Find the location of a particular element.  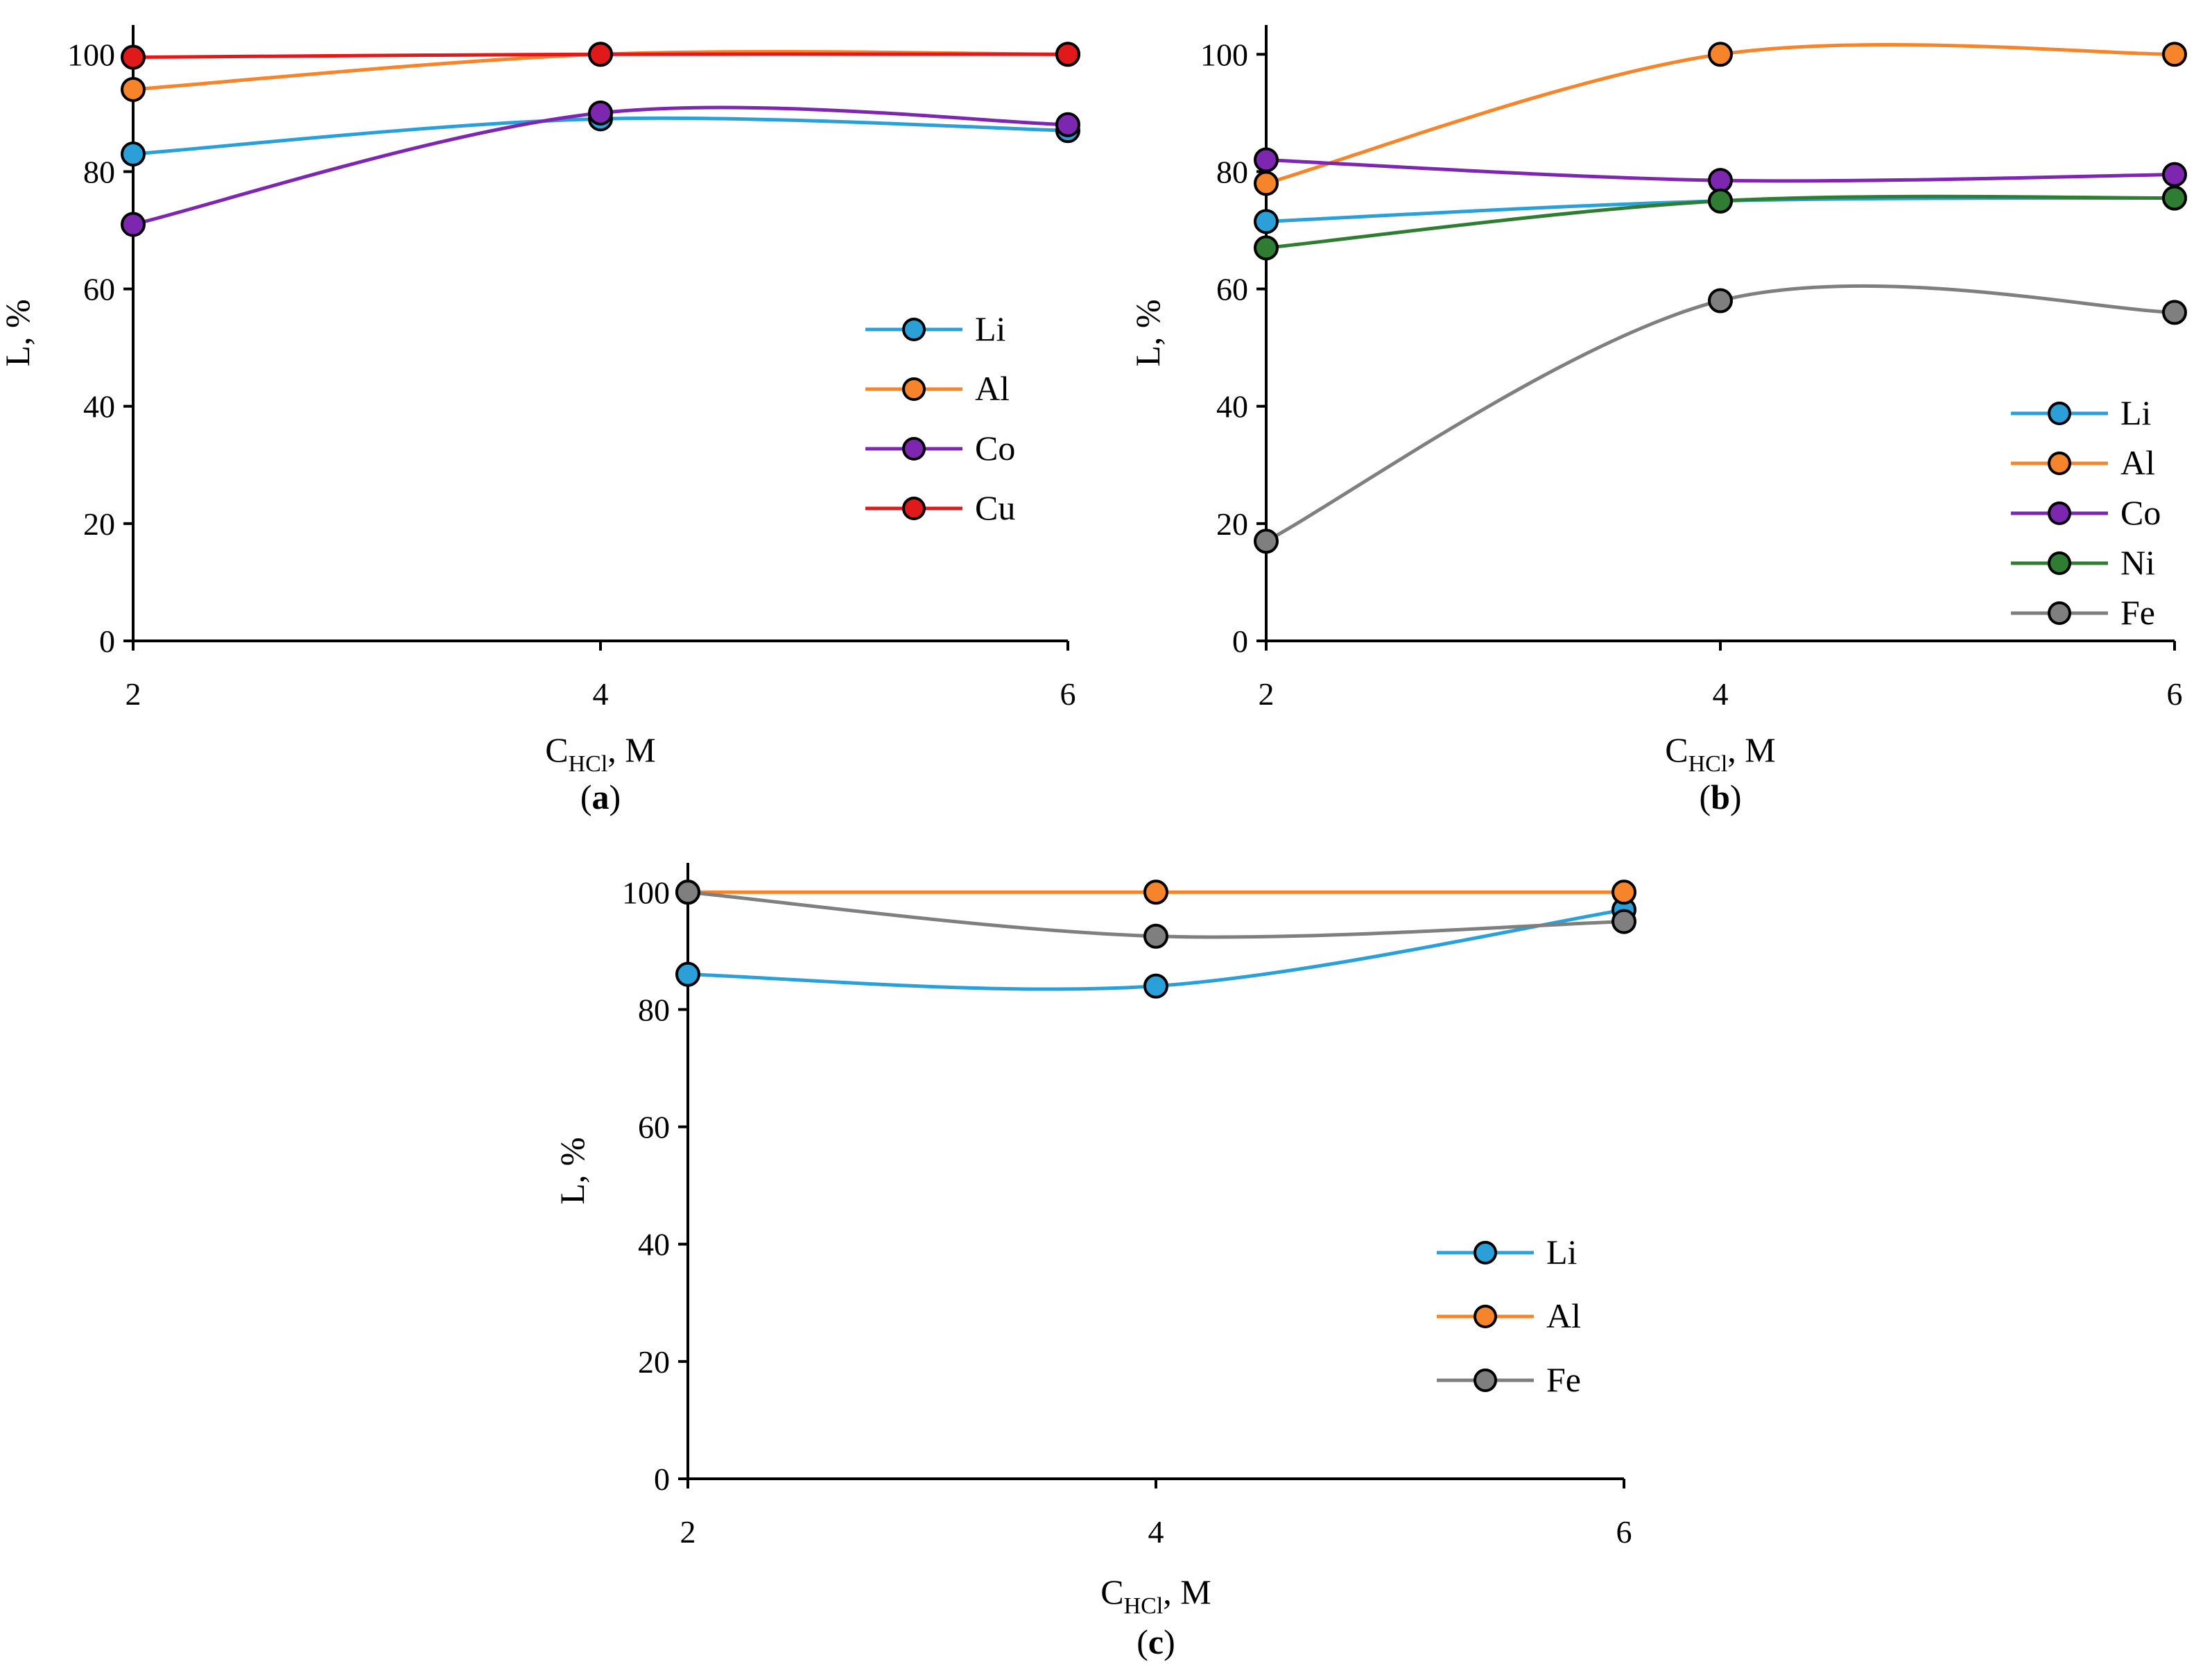

caption-letter: b is located at coordinates (1721, 797).